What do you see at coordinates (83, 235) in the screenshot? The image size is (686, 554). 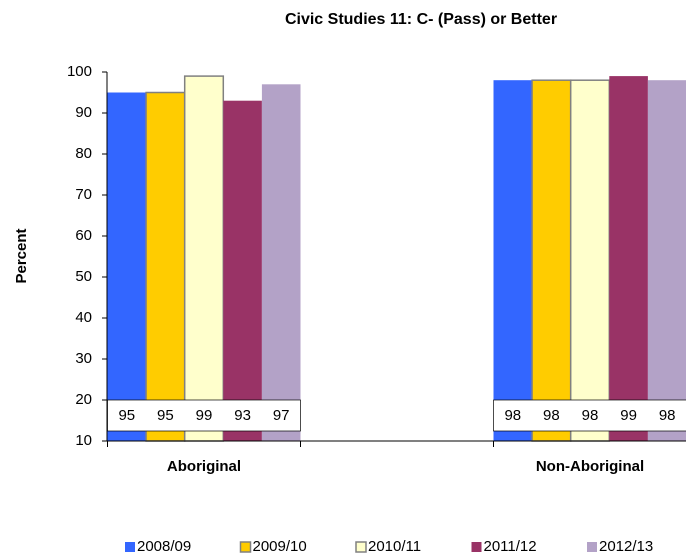 I see `y-tick-label: 60` at bounding box center [83, 235].